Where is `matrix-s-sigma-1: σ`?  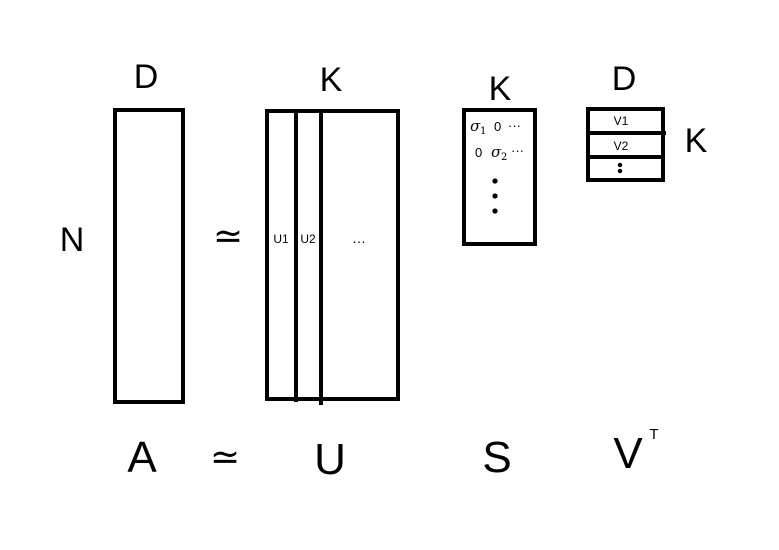 matrix-s-sigma-1: σ is located at coordinates (475, 126).